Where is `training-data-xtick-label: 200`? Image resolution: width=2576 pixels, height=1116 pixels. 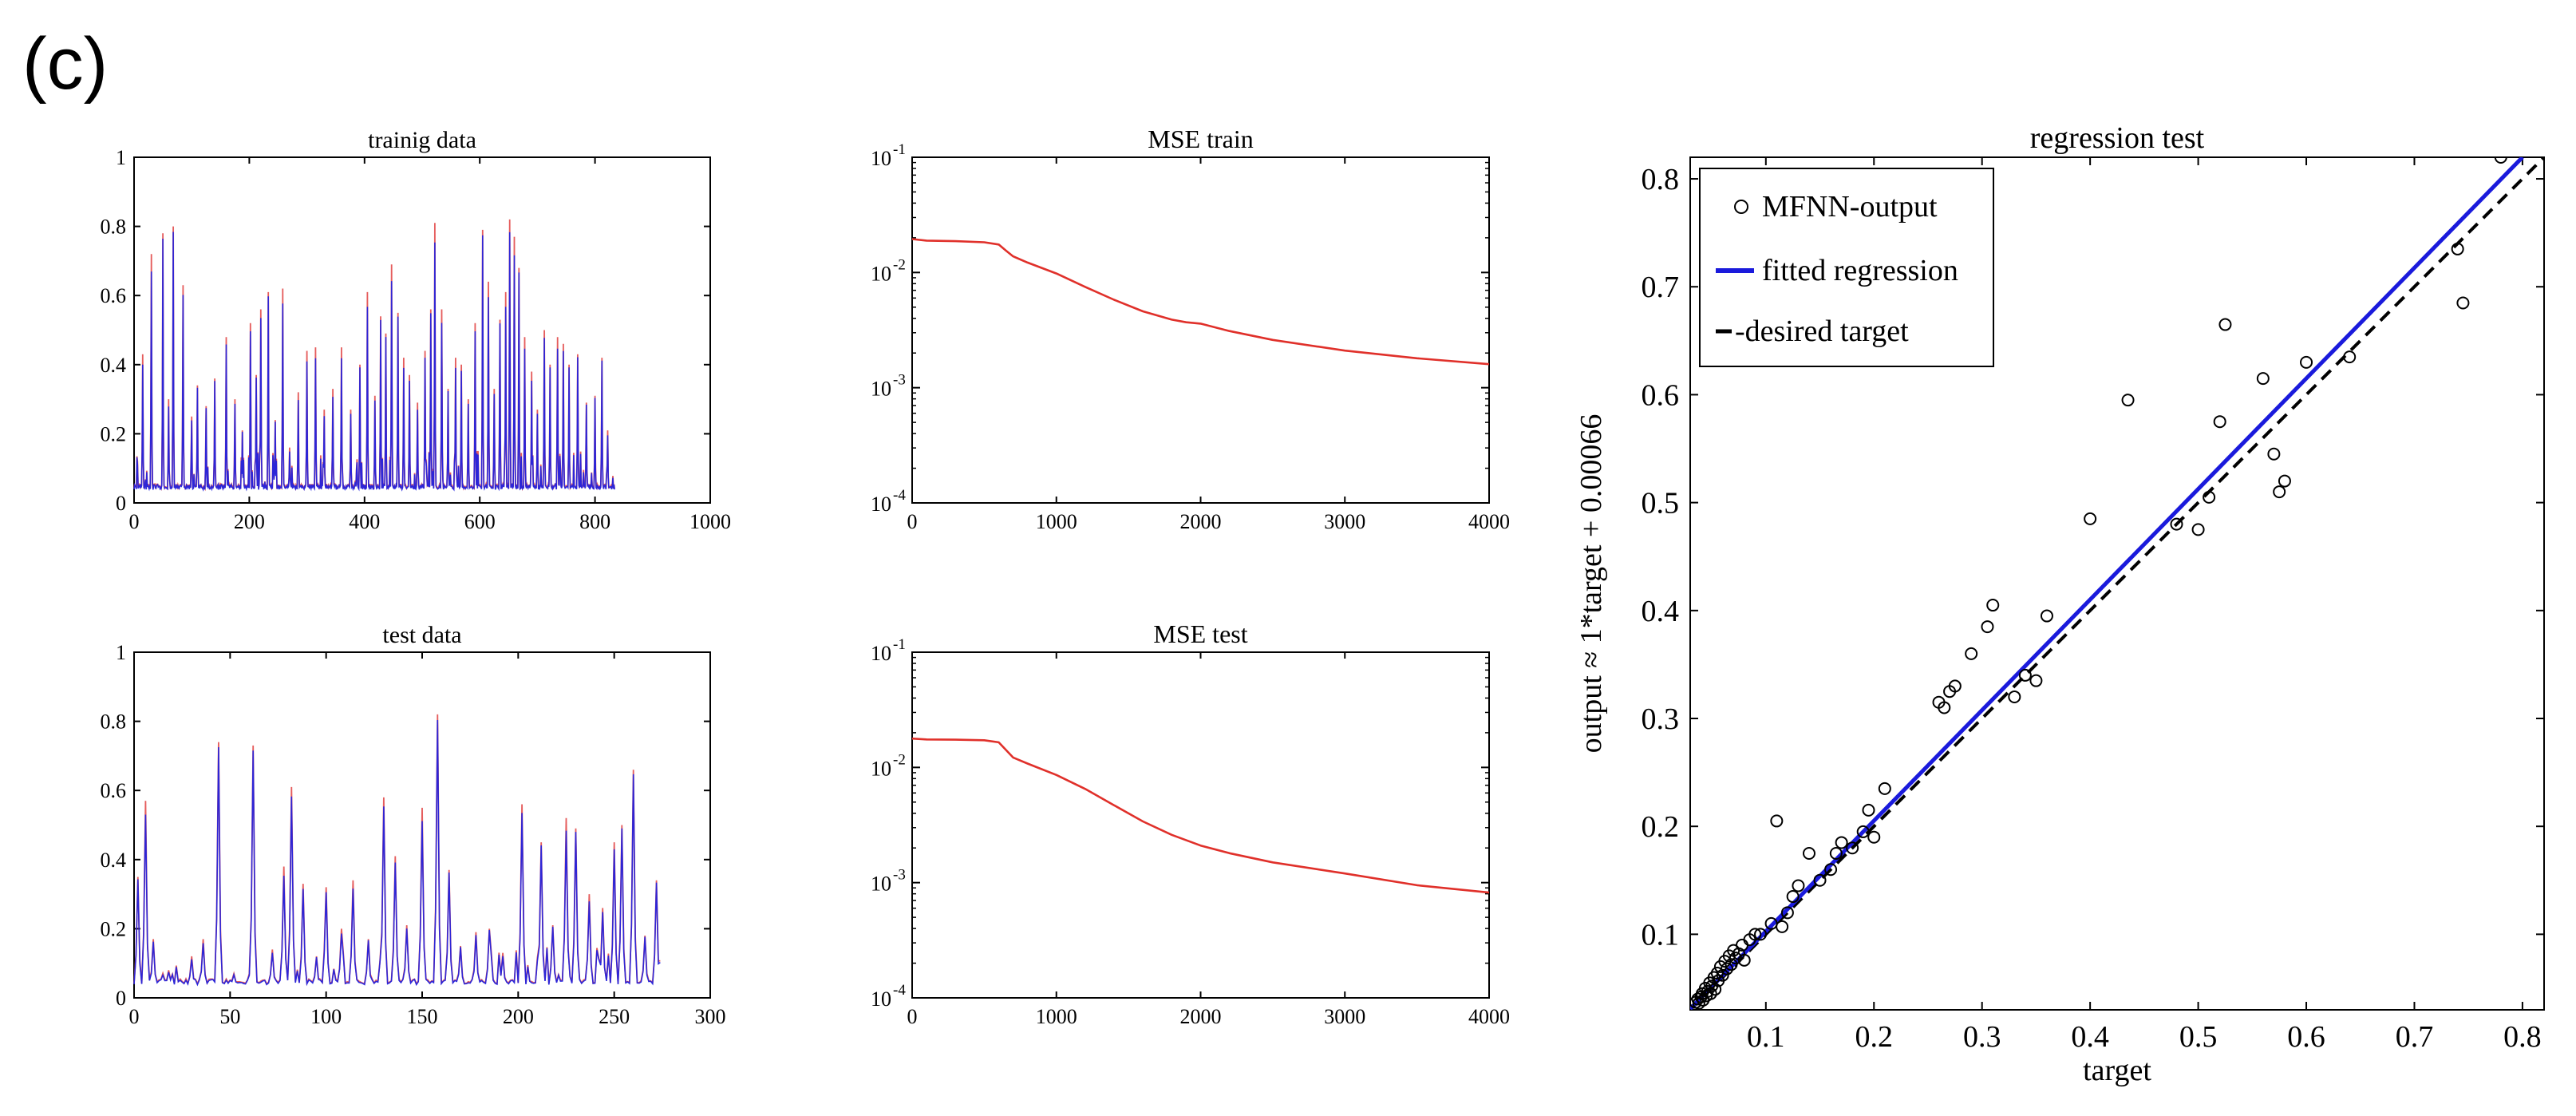
training-data-xtick-label: 200 is located at coordinates (249, 521).